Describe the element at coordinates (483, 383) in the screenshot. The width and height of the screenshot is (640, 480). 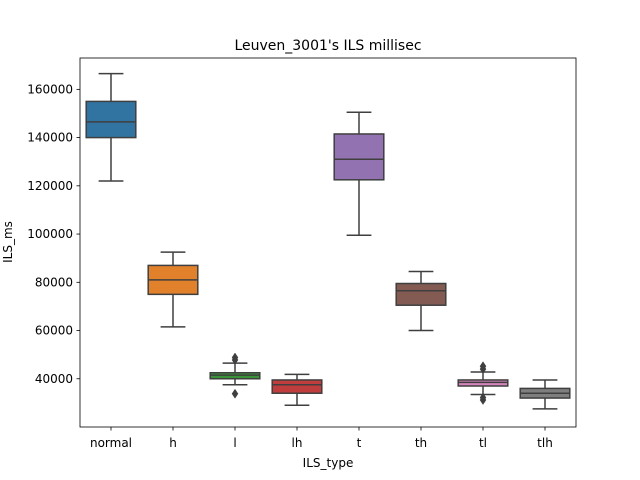
I see `box-group-tl` at that location.